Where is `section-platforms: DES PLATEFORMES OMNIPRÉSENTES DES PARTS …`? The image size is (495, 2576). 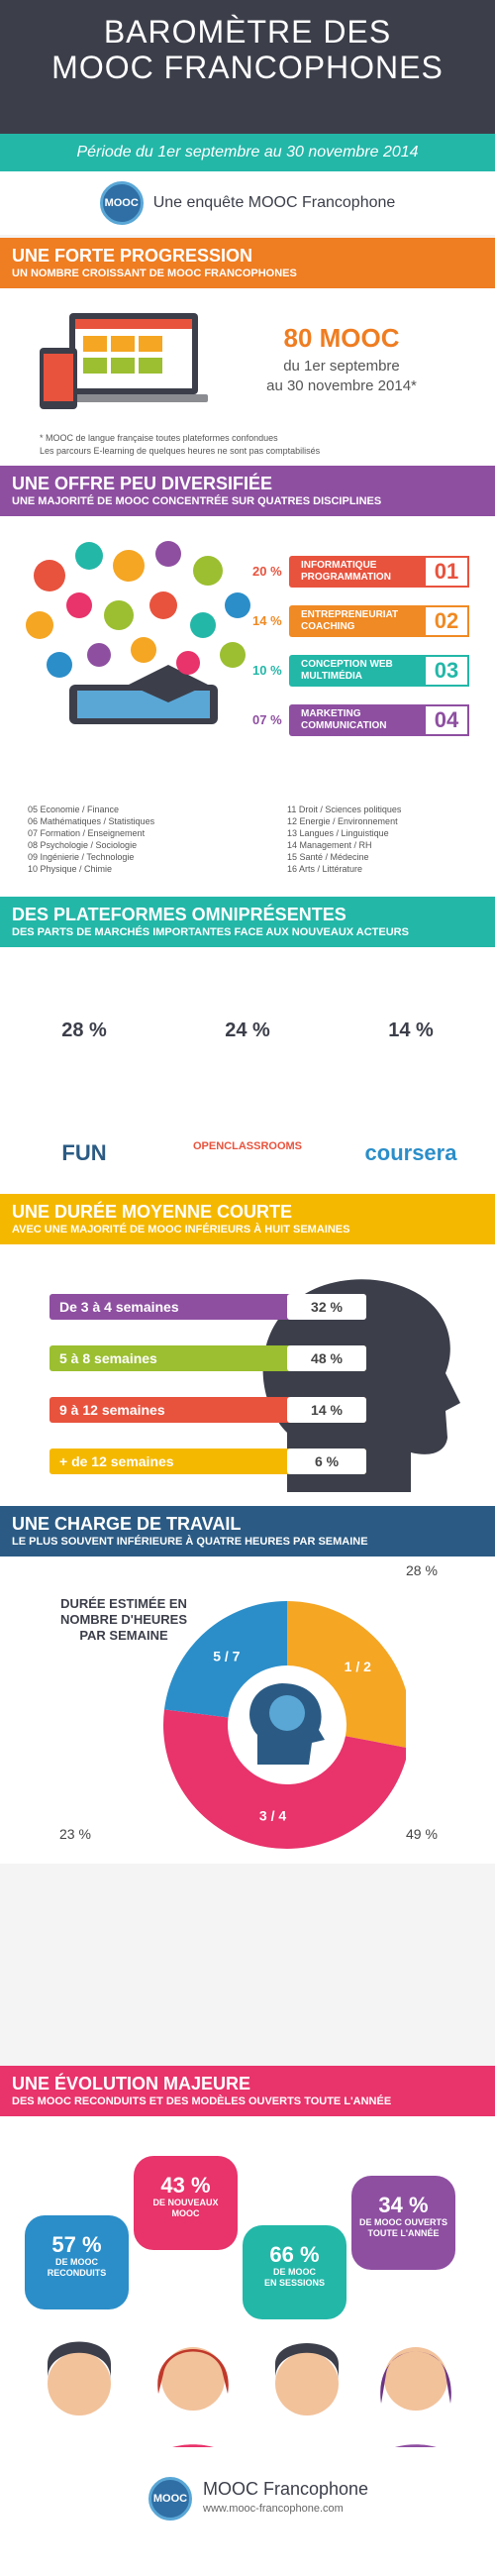 section-platforms: DES PLATEFORMES OMNIPRÉSENTES DES PARTS … is located at coordinates (248, 1046).